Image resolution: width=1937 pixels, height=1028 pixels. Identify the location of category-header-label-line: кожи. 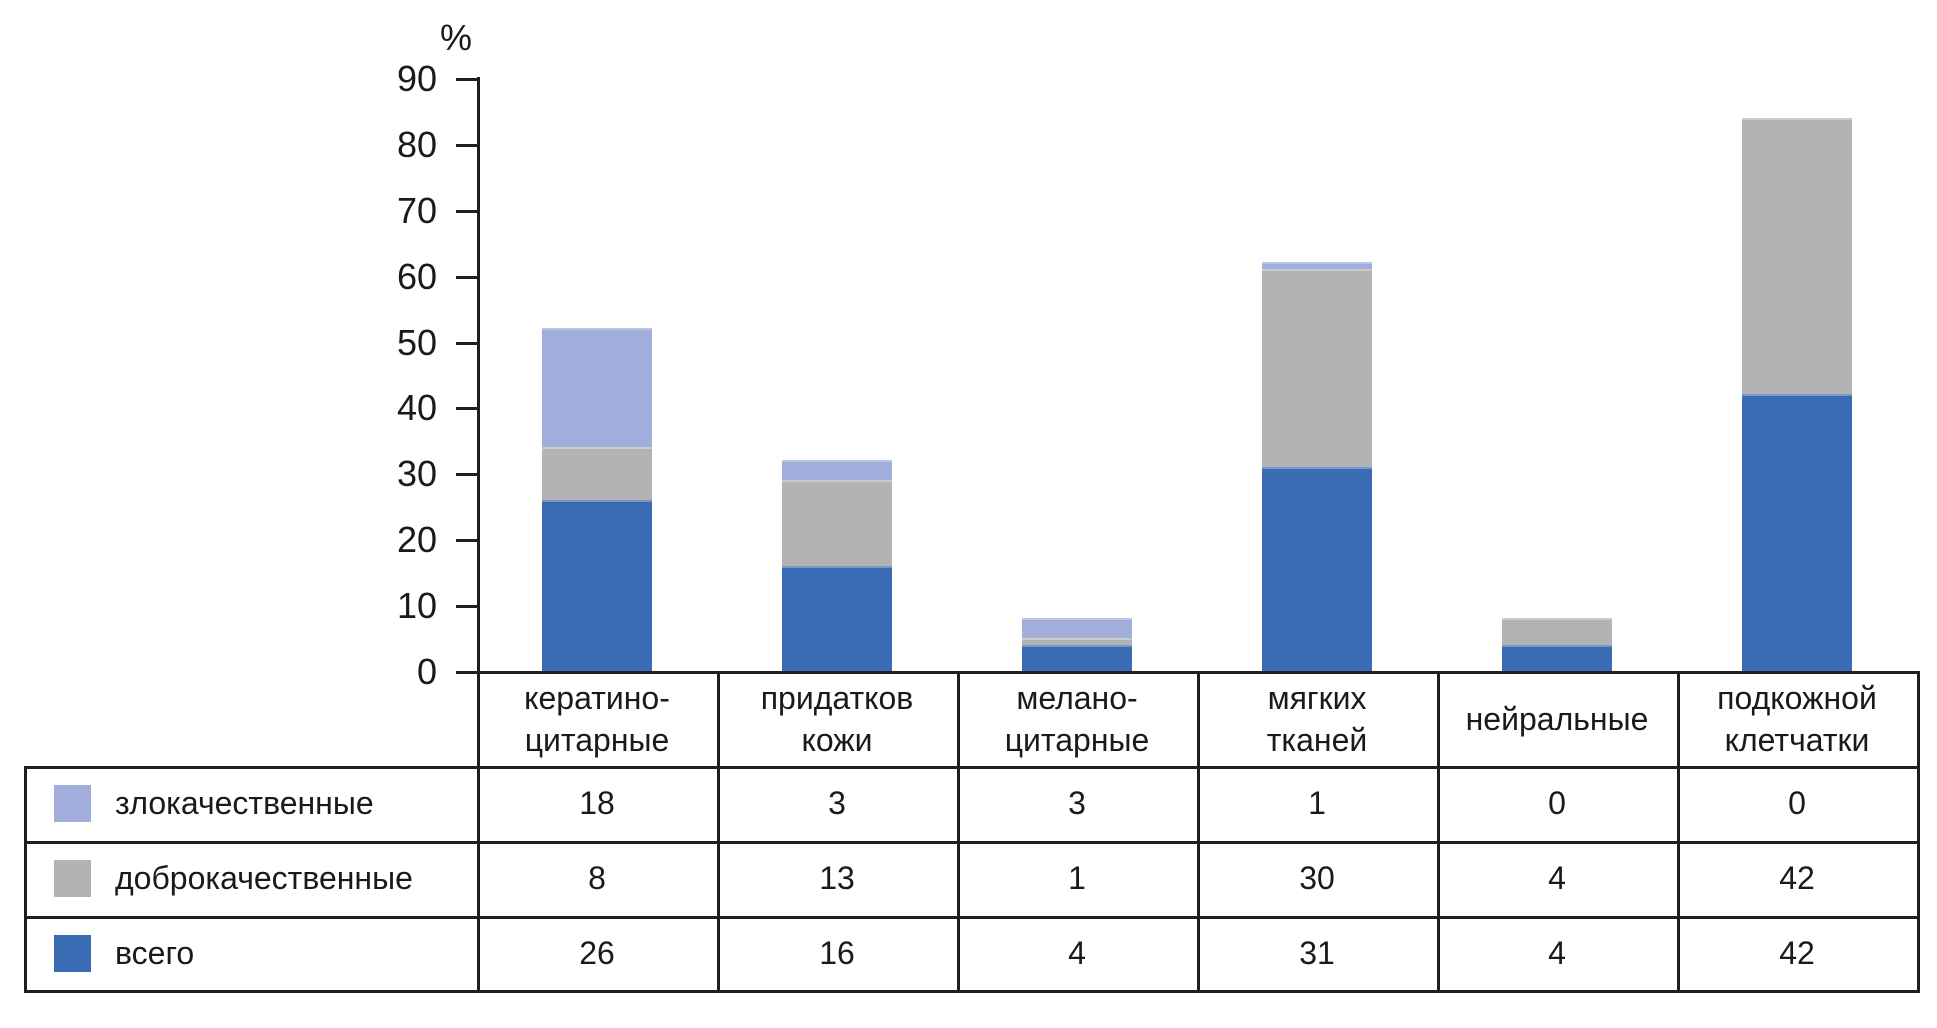
(837, 739).